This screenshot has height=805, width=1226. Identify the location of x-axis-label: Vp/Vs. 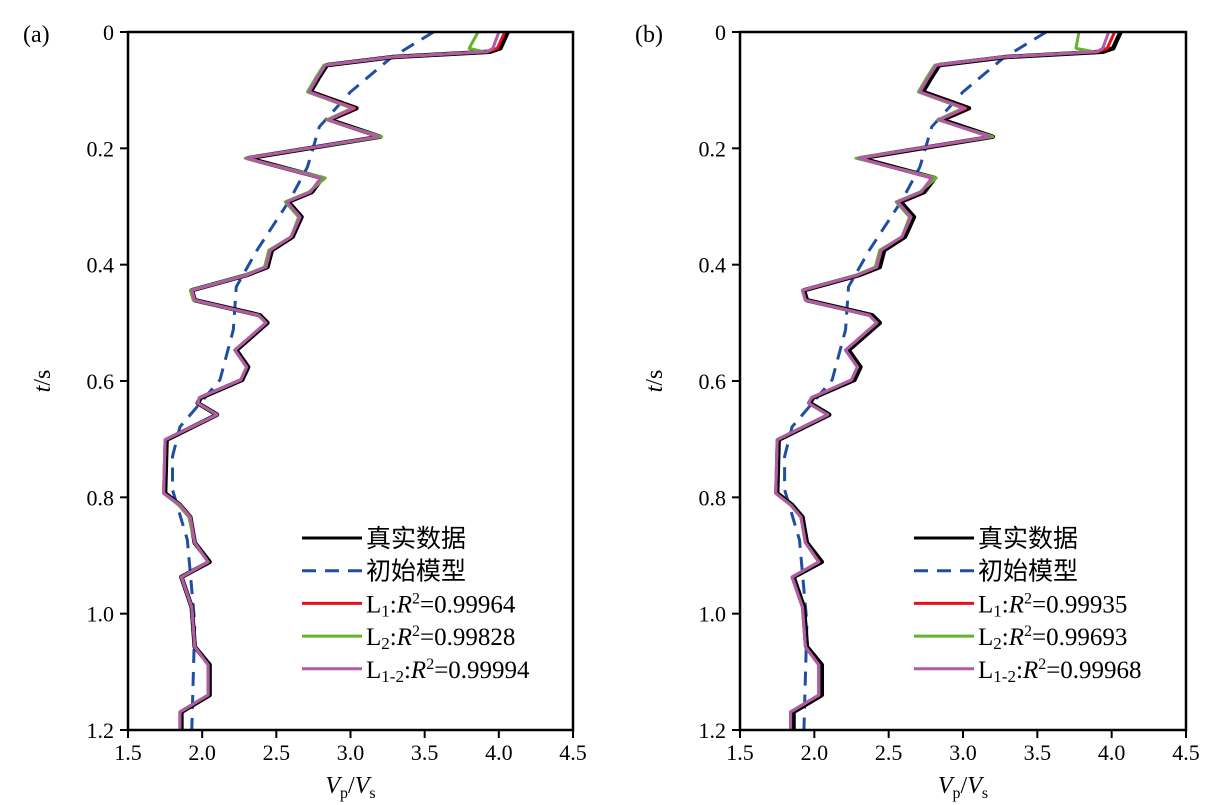
(350, 787).